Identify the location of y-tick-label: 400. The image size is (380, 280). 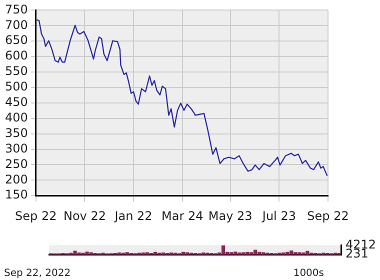
(16, 117).